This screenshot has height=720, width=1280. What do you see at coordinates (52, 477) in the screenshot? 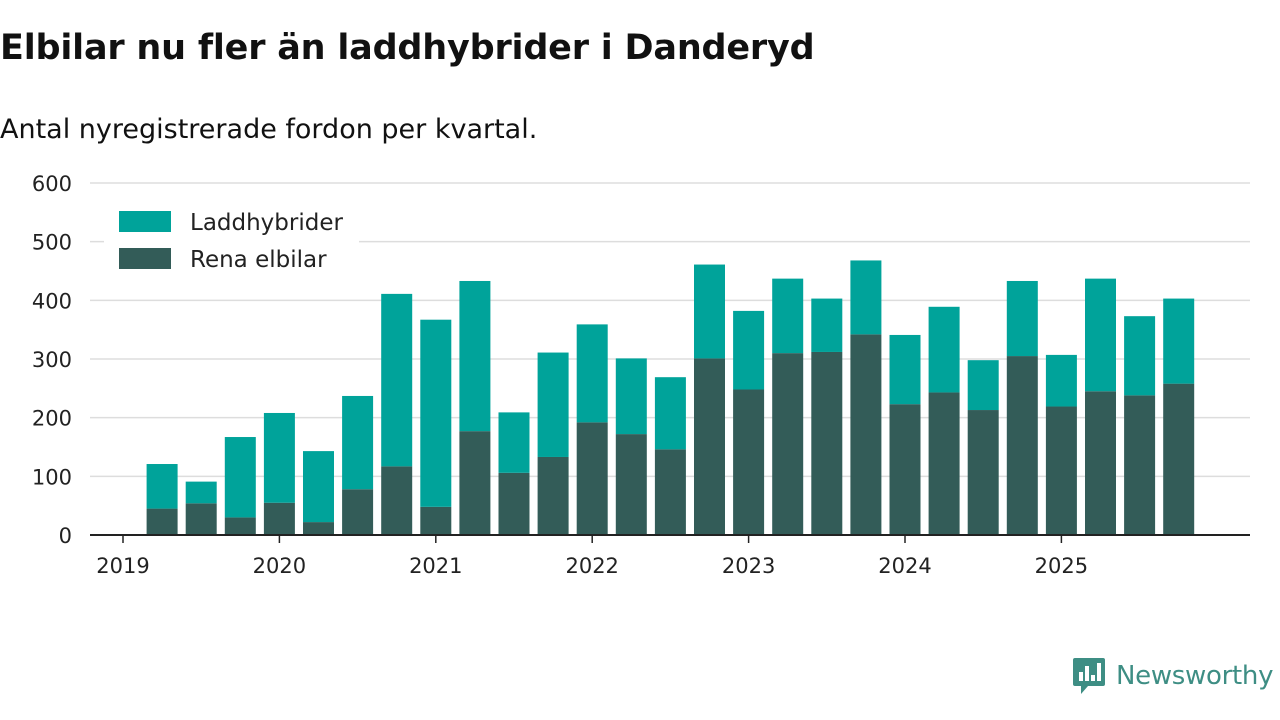
I see `y-tick-label: 100` at bounding box center [52, 477].